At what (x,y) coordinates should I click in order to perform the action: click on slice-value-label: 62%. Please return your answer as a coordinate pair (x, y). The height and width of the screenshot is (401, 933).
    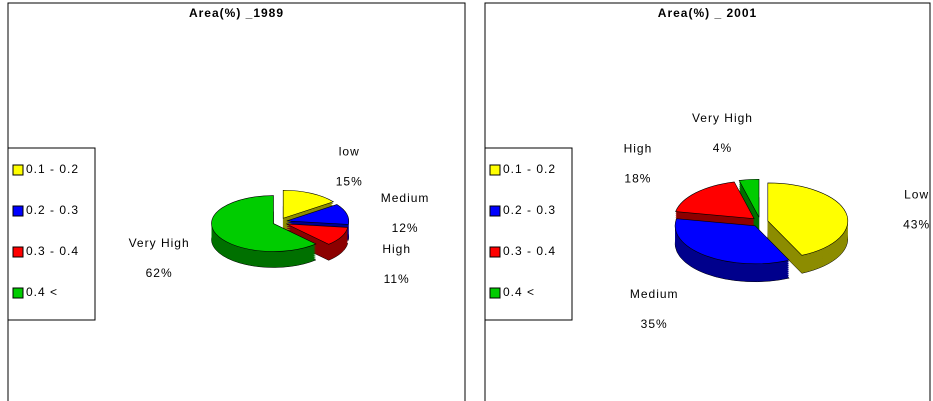
    Looking at the image, I should click on (159, 273).